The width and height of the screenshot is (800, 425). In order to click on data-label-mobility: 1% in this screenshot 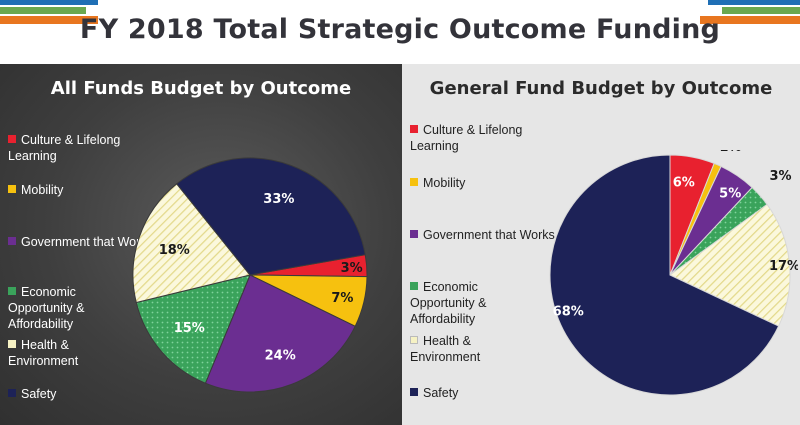, I will do `click(730, 152)`.